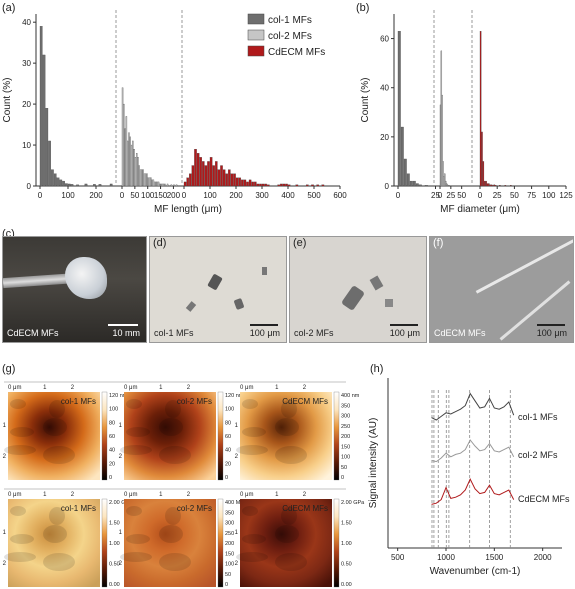 Image resolution: width=575 pixels, height=589 pixels. Describe the element at coordinates (210, 195) in the screenshot. I see `x-tick-label: 100` at that location.